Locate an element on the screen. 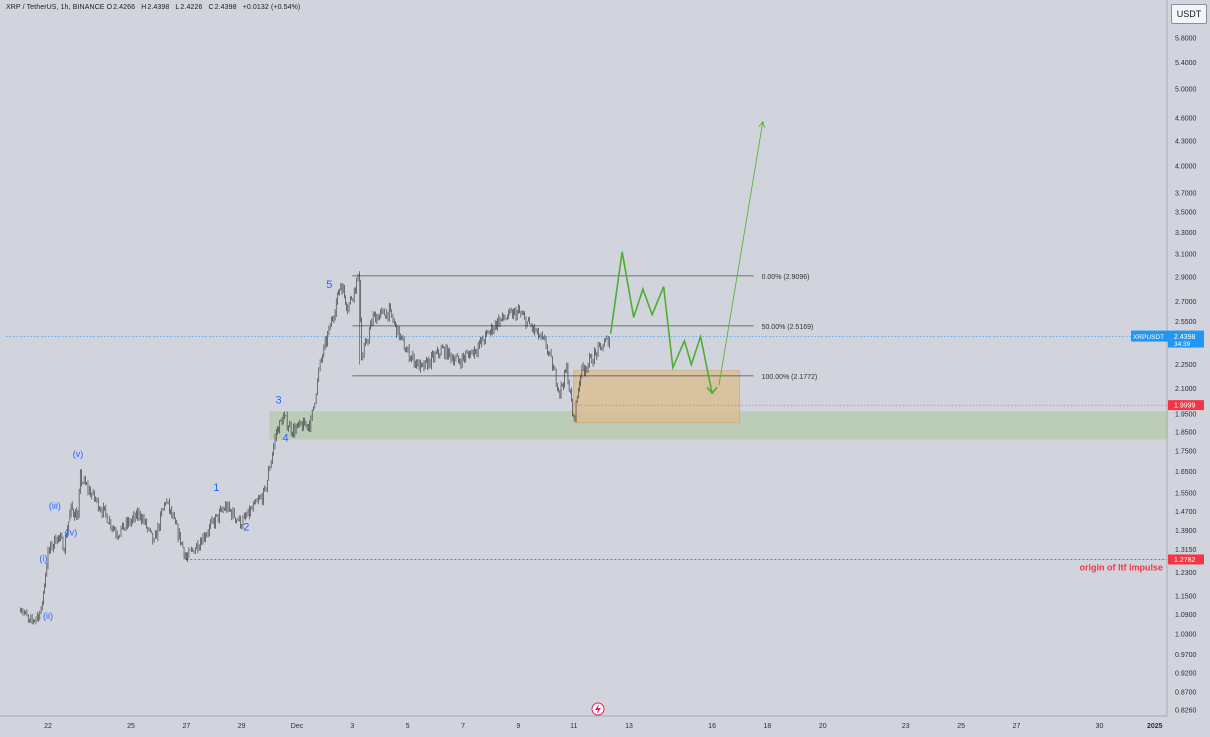 The width and height of the screenshot is (1210, 737). x-tick-label: 5 is located at coordinates (408, 726).